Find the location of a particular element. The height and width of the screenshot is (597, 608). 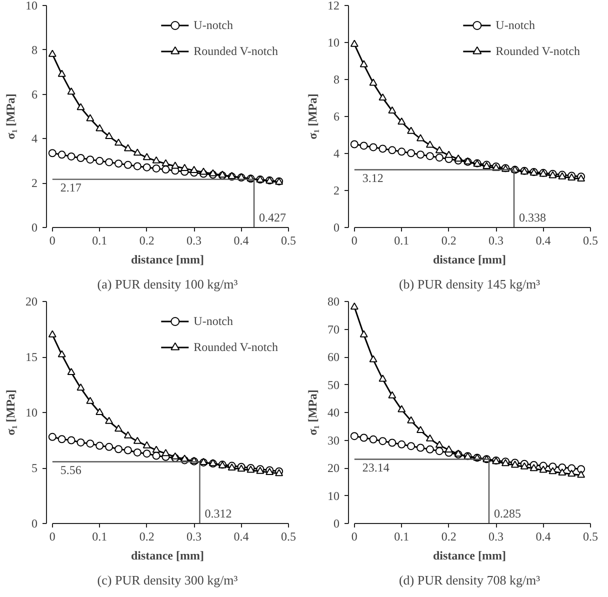

ref-line-label: 2.17 is located at coordinates (71, 187).